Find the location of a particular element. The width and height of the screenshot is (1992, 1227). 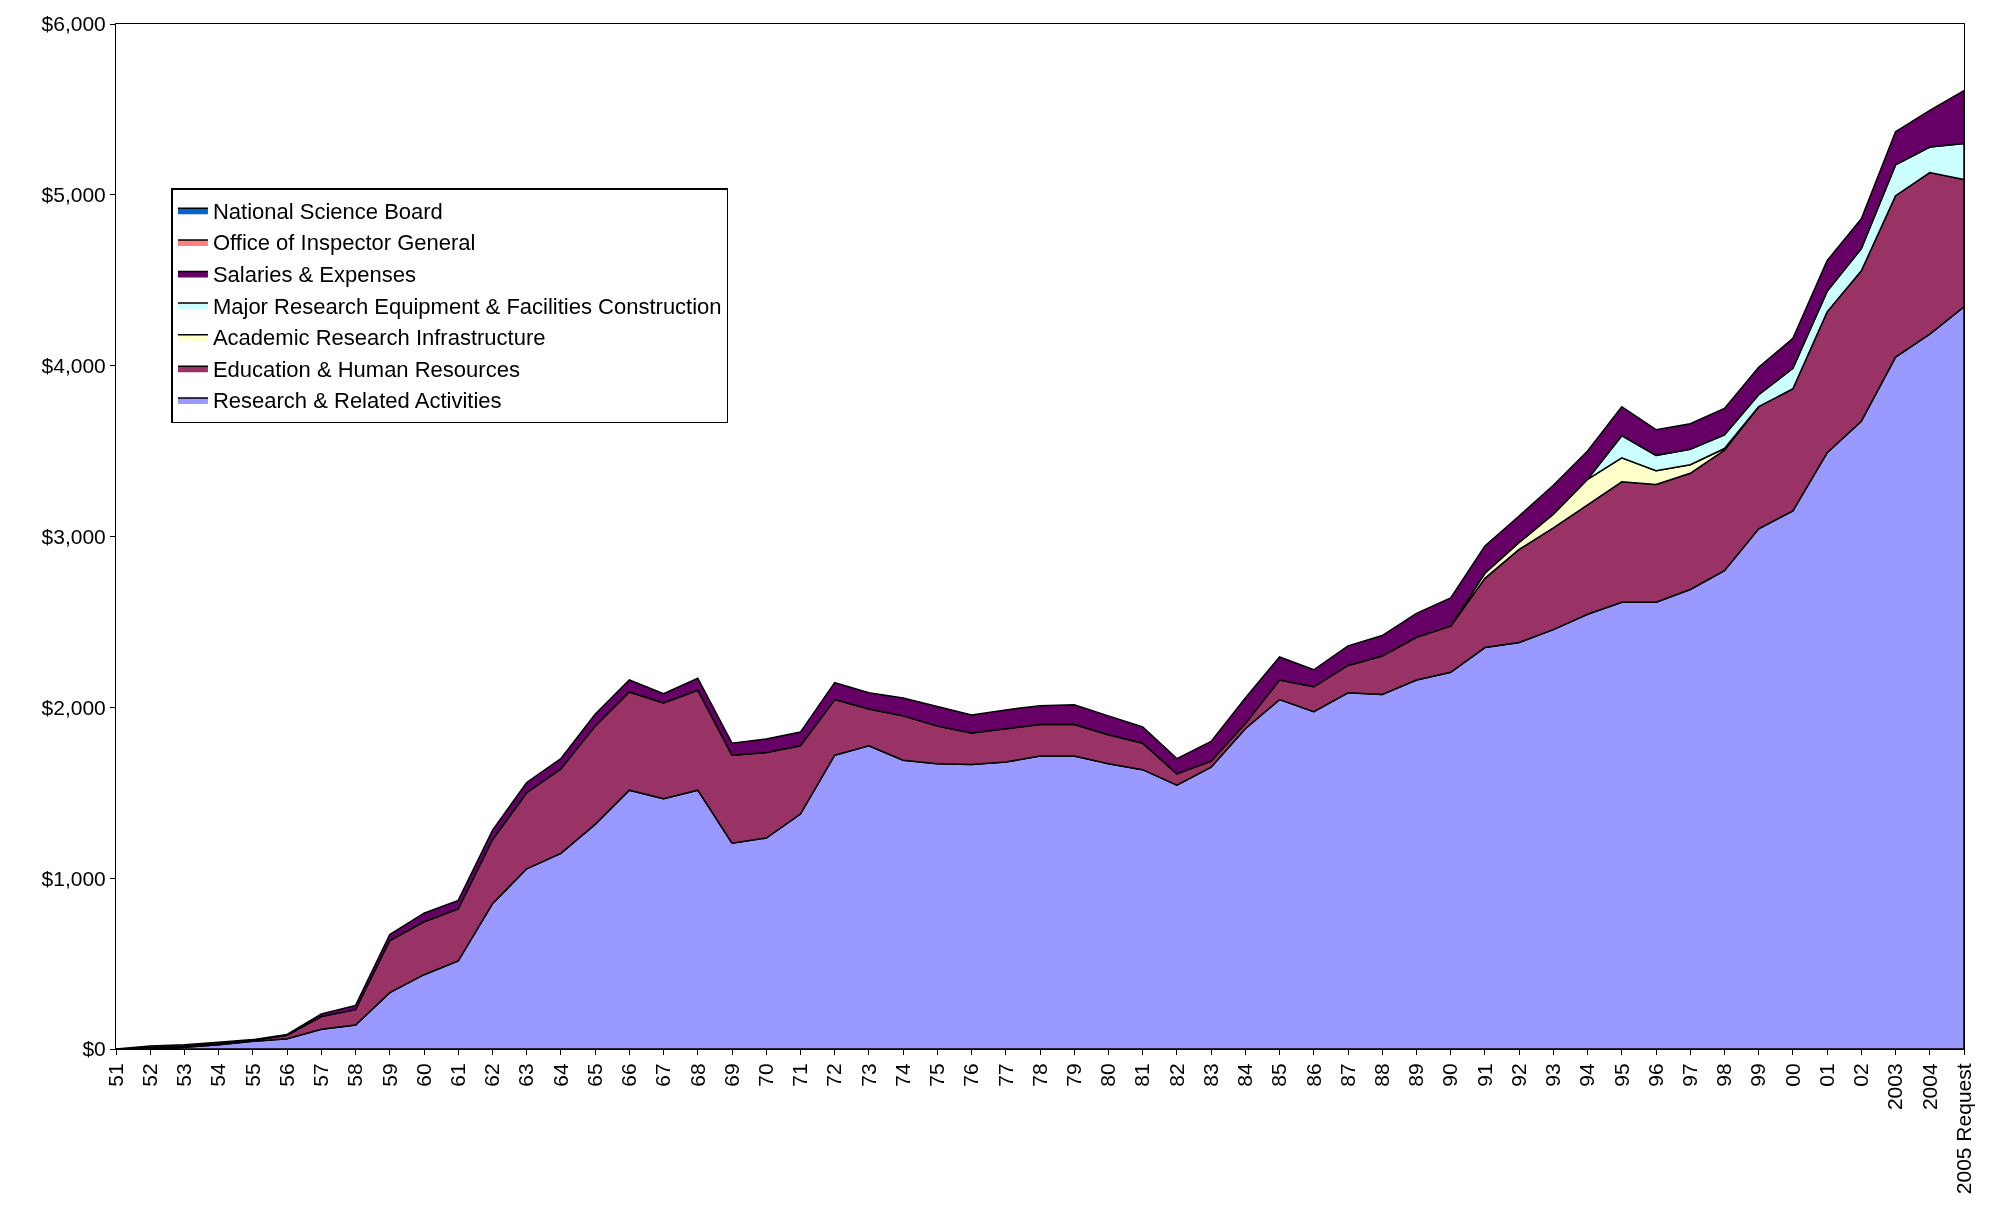

y-tick-label: $3,000 is located at coordinates (73, 536).